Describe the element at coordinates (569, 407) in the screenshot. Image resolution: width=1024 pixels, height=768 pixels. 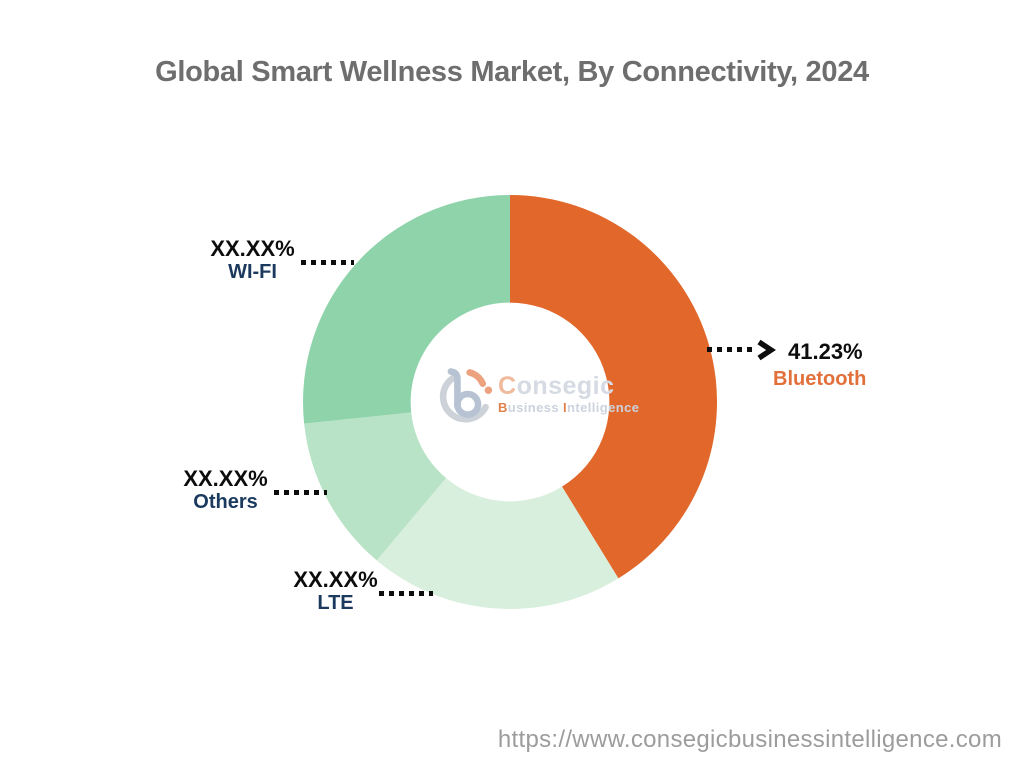
I see `consegic-tagline: Business Intelligence` at that location.